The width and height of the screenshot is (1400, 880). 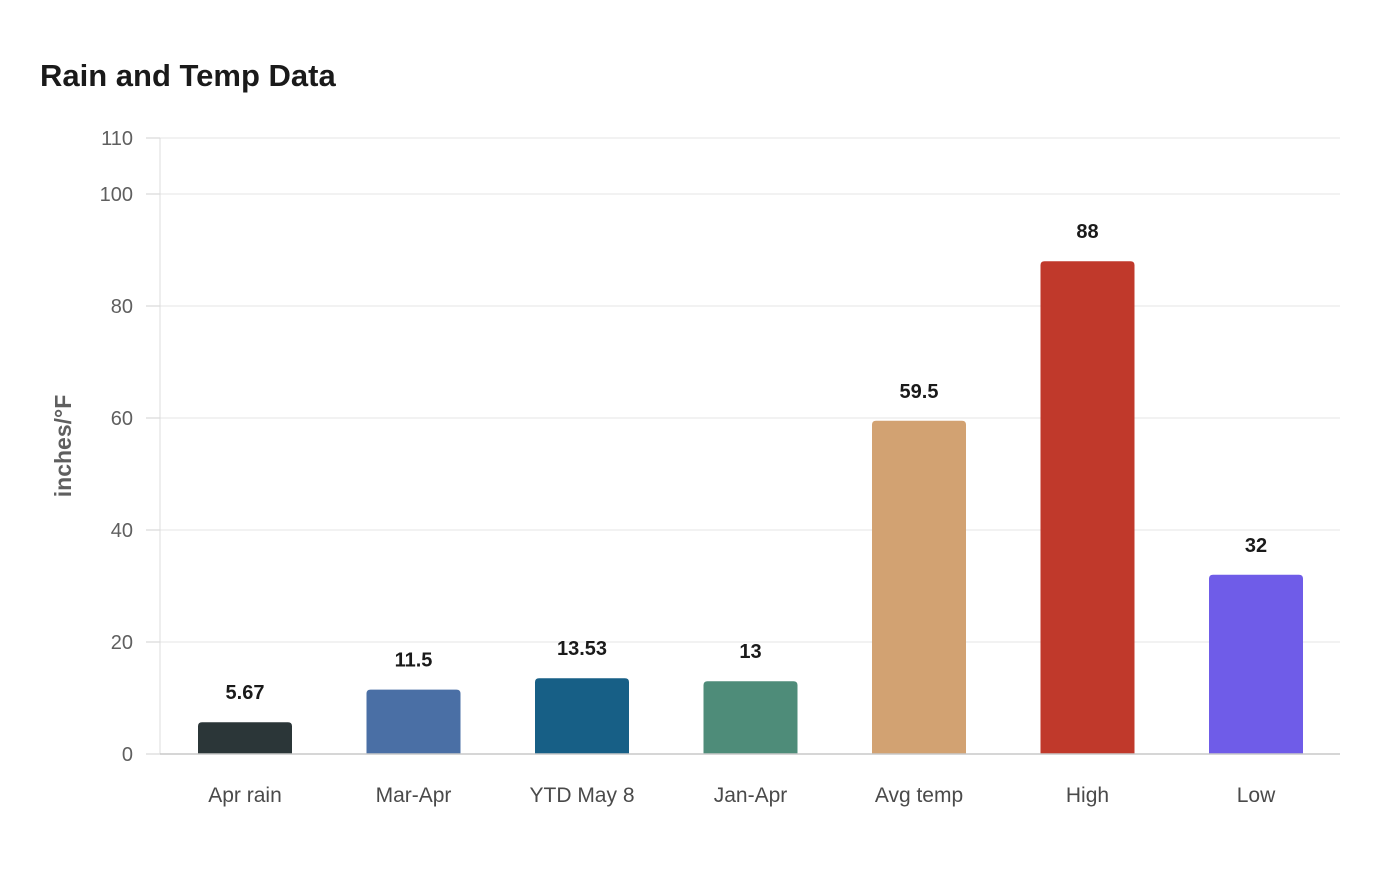 I want to click on bar-jan-apr, so click(x=750, y=717).